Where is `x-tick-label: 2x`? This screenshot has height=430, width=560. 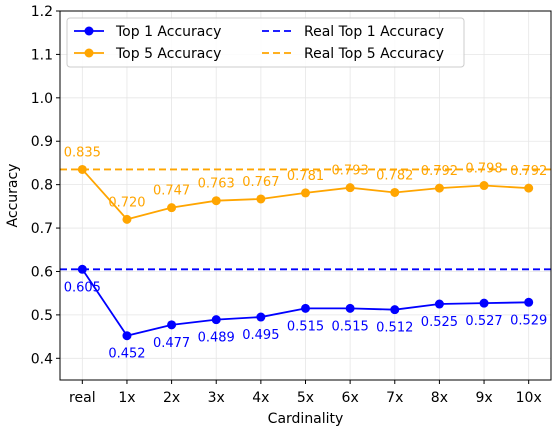
x-tick-label: 2x is located at coordinates (171, 398).